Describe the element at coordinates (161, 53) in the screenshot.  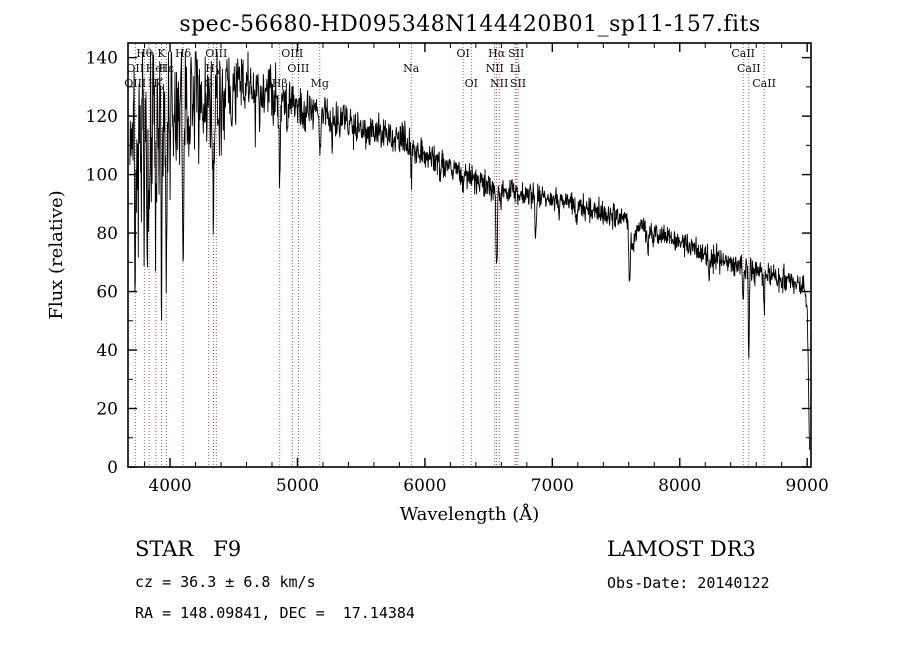
I see `spectral-line-label: K` at that location.